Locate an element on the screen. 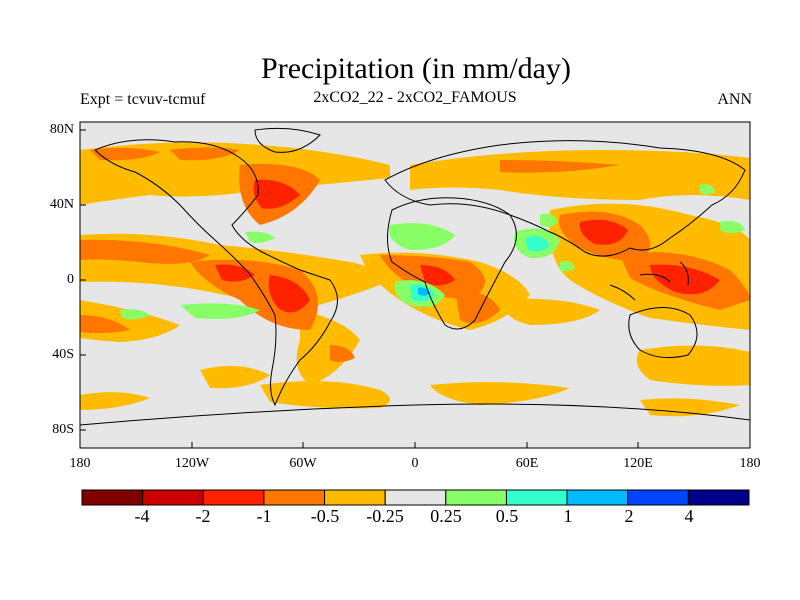 The height and width of the screenshot is (600, 800). lon-tick-label: 0 is located at coordinates (415, 463).